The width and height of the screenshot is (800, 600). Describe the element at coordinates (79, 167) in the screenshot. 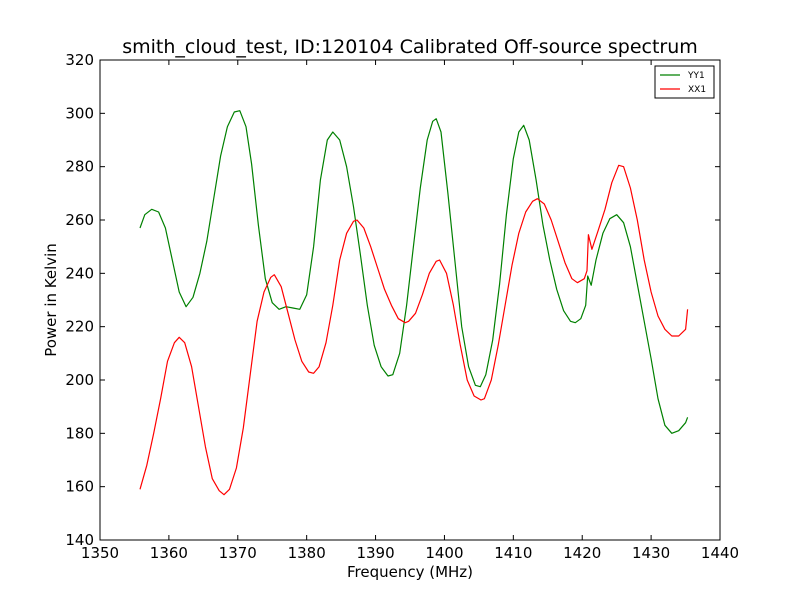

I see `y-tick-label: 280` at that location.